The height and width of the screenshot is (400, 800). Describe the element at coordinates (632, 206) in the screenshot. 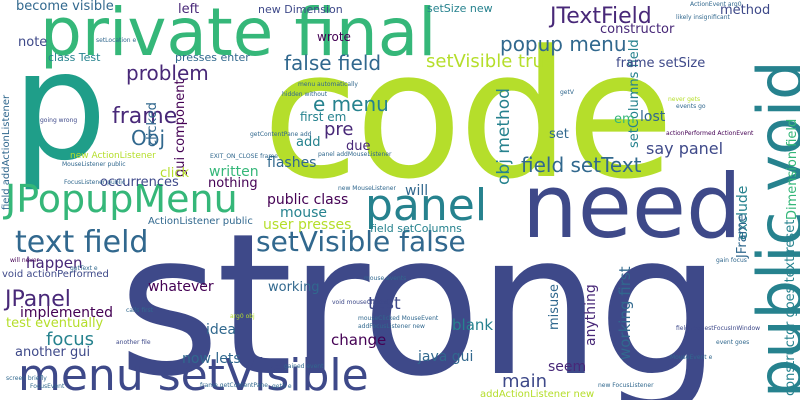

I see `word-need: need` at that location.